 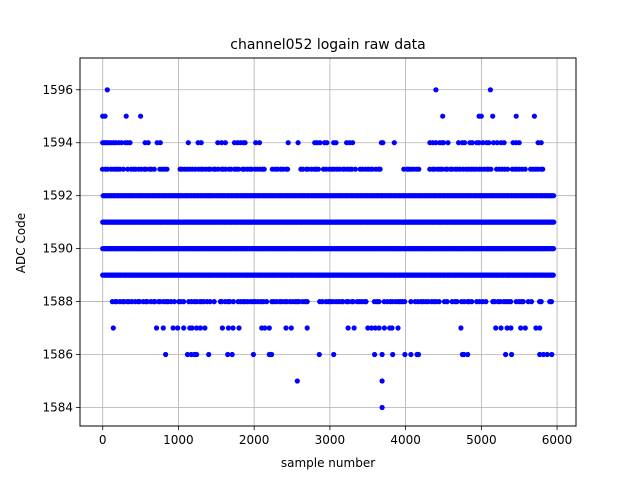 I want to click on y-tick-label: 1586, so click(x=57, y=355).